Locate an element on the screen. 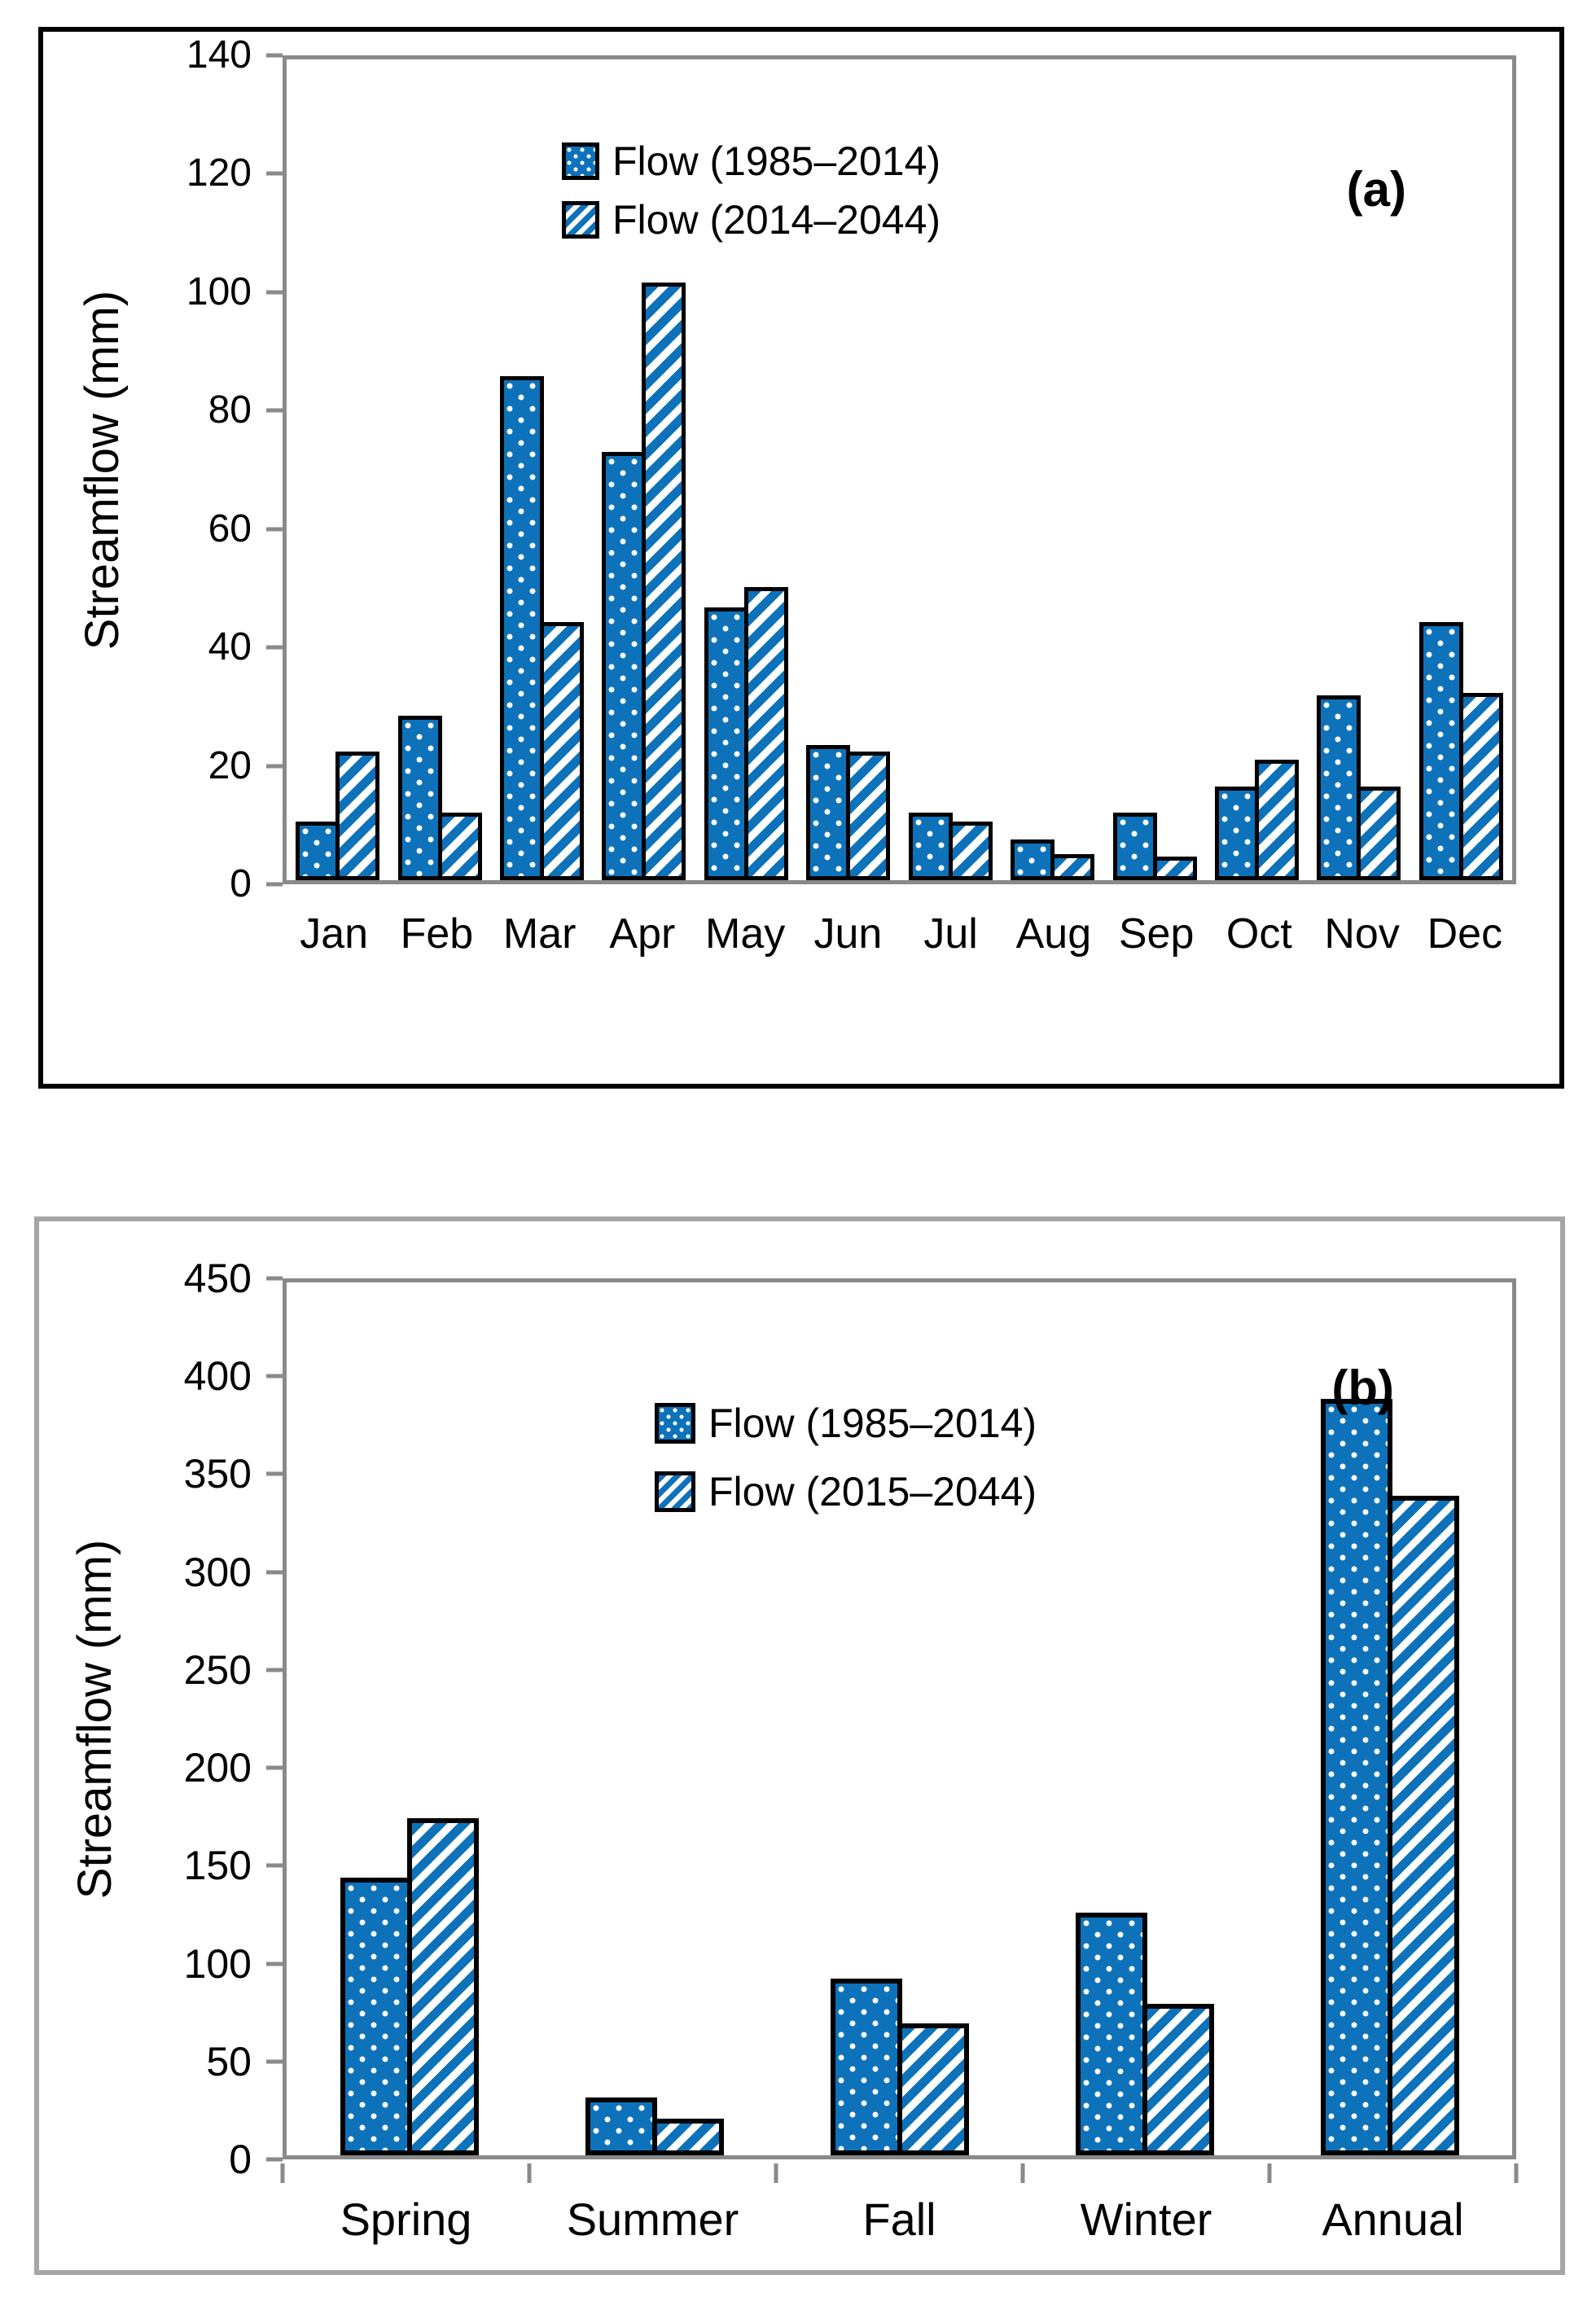 The width and height of the screenshot is (1596, 2310). bar-group-apr is located at coordinates (644, 469).